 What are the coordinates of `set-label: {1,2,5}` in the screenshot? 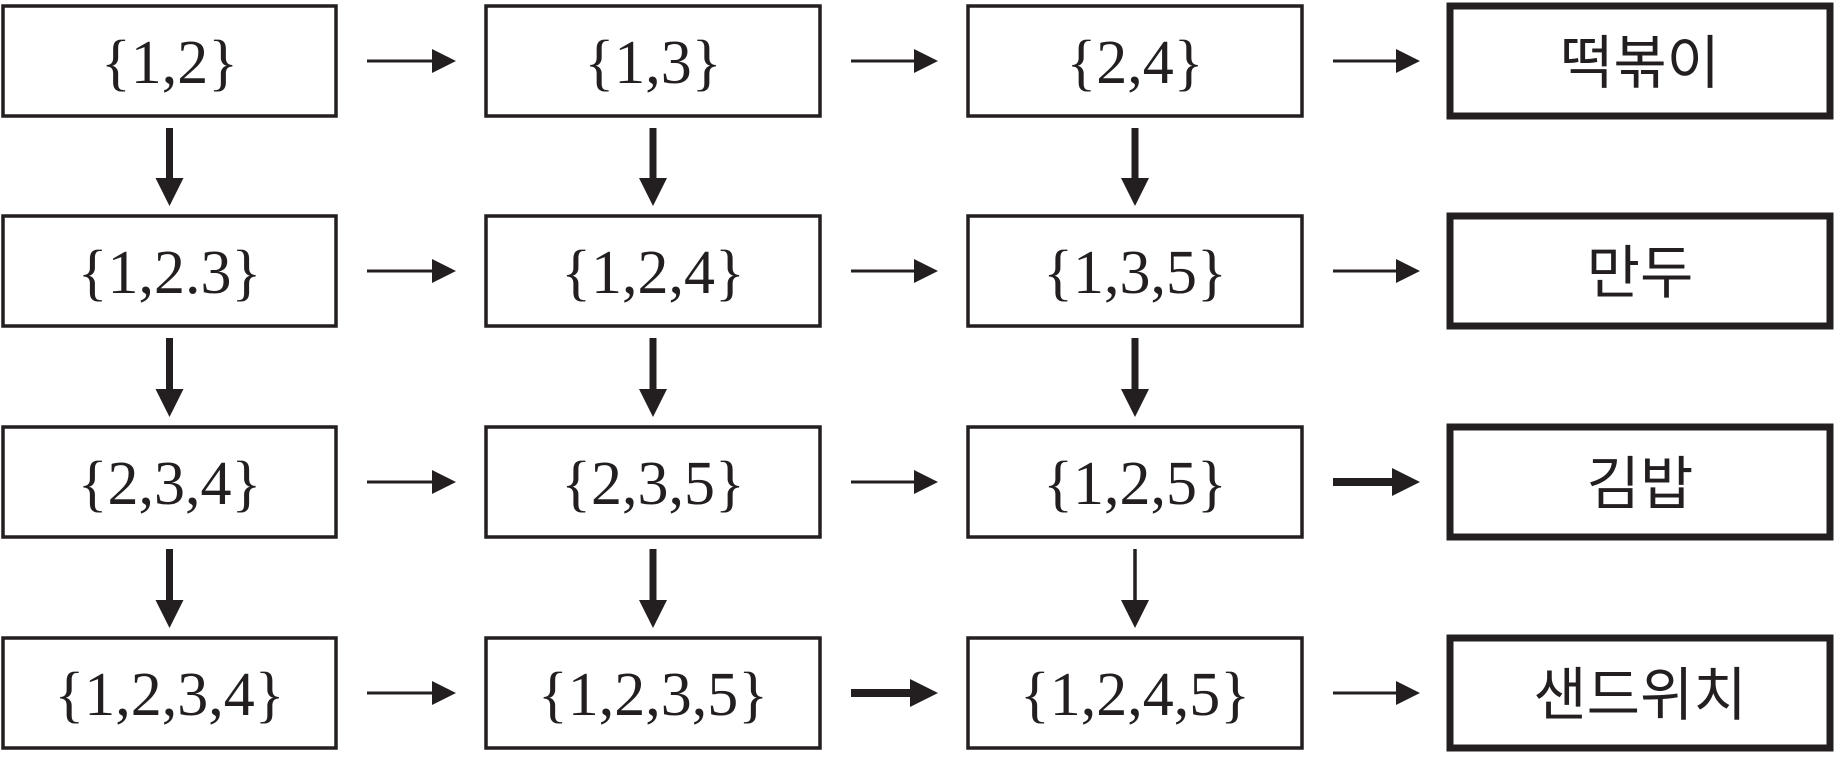 It's located at (1135, 484).